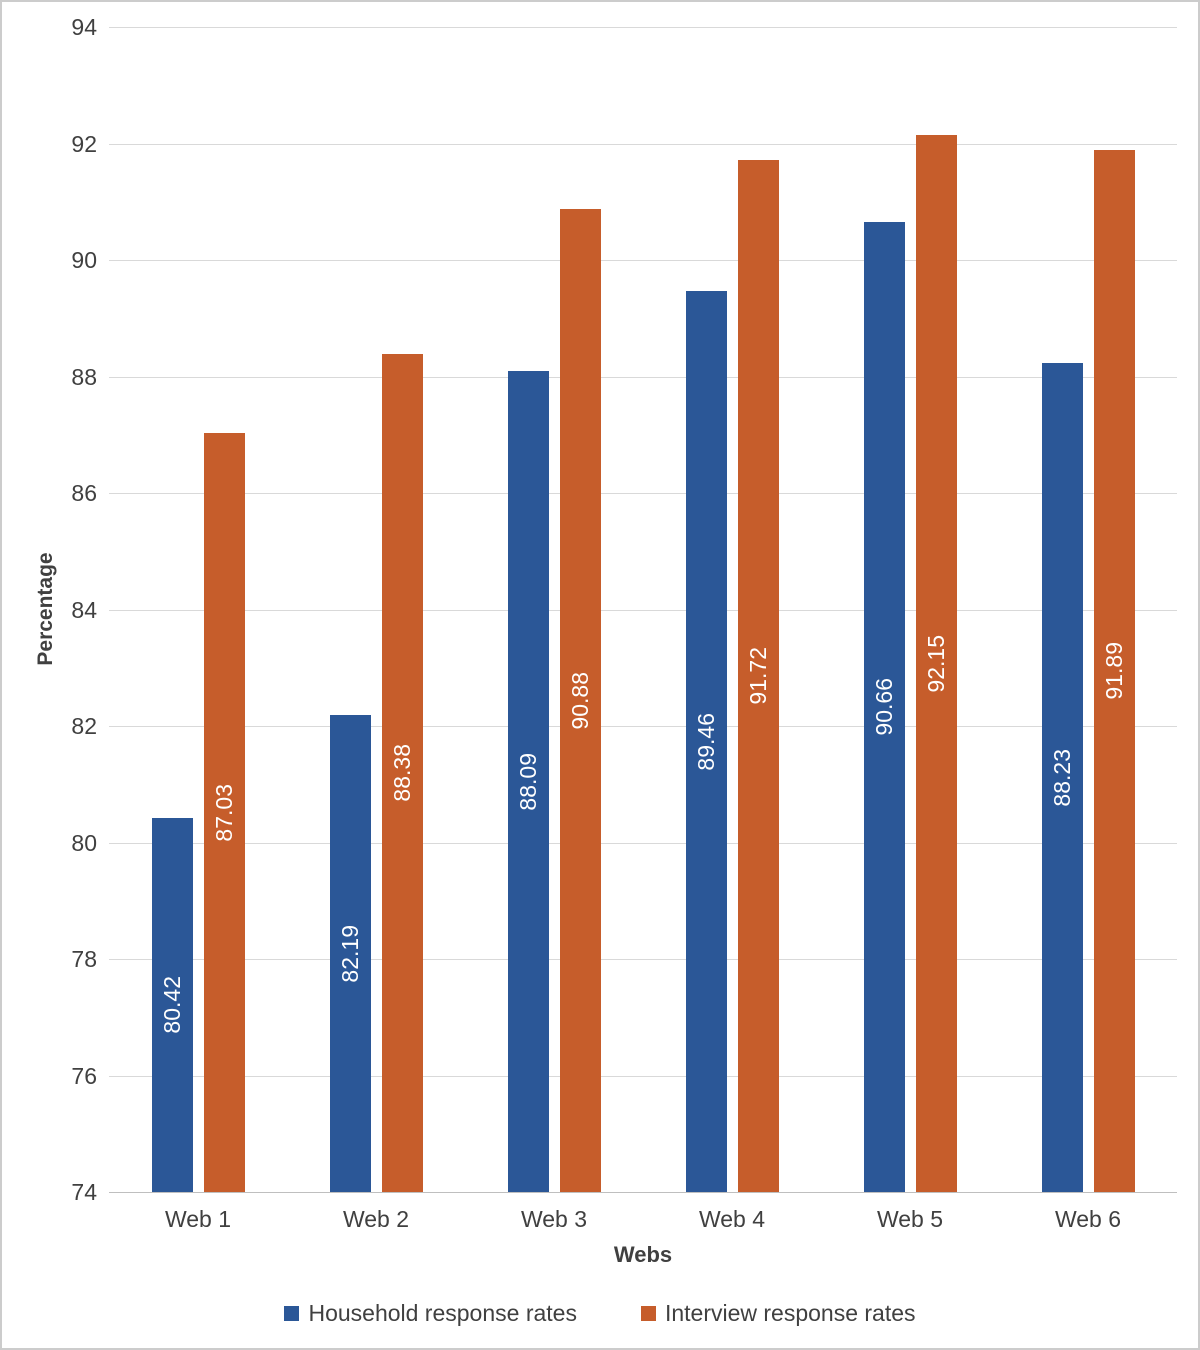 This screenshot has width=1200, height=1350. What do you see at coordinates (84, 726) in the screenshot?
I see `y-tick-label: 82` at bounding box center [84, 726].